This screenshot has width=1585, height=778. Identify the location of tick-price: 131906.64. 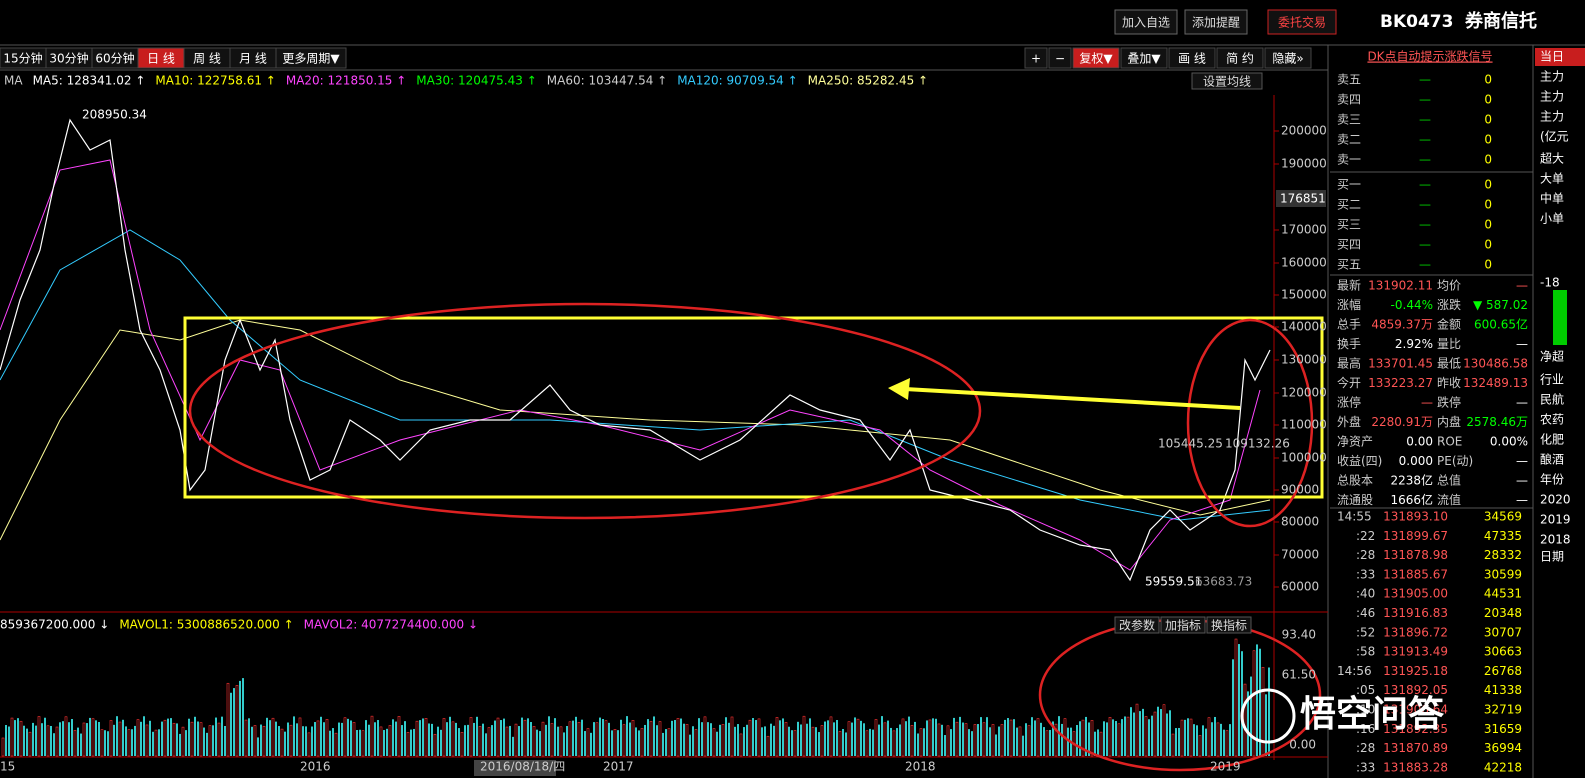
(1415, 710).